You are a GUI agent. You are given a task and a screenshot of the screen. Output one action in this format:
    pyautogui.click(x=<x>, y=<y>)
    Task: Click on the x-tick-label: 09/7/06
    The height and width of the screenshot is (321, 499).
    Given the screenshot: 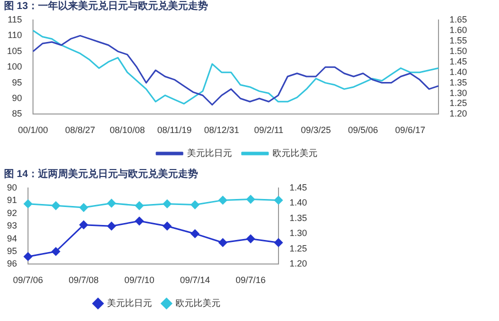 What is the action you would take?
    pyautogui.click(x=28, y=280)
    